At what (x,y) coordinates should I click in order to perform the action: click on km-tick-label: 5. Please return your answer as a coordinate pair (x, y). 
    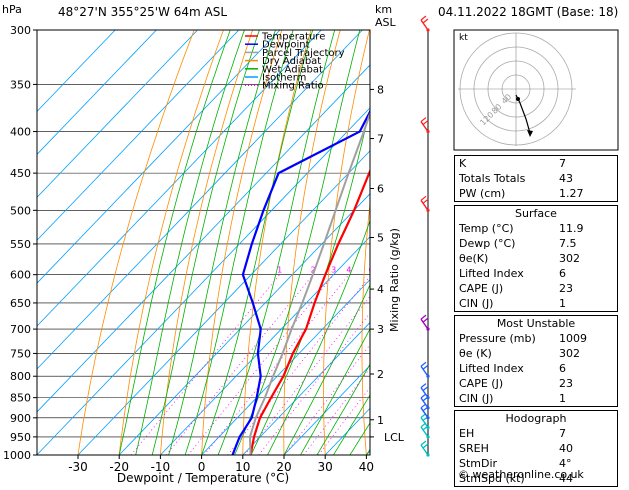
    Looking at the image, I should click on (380, 237).